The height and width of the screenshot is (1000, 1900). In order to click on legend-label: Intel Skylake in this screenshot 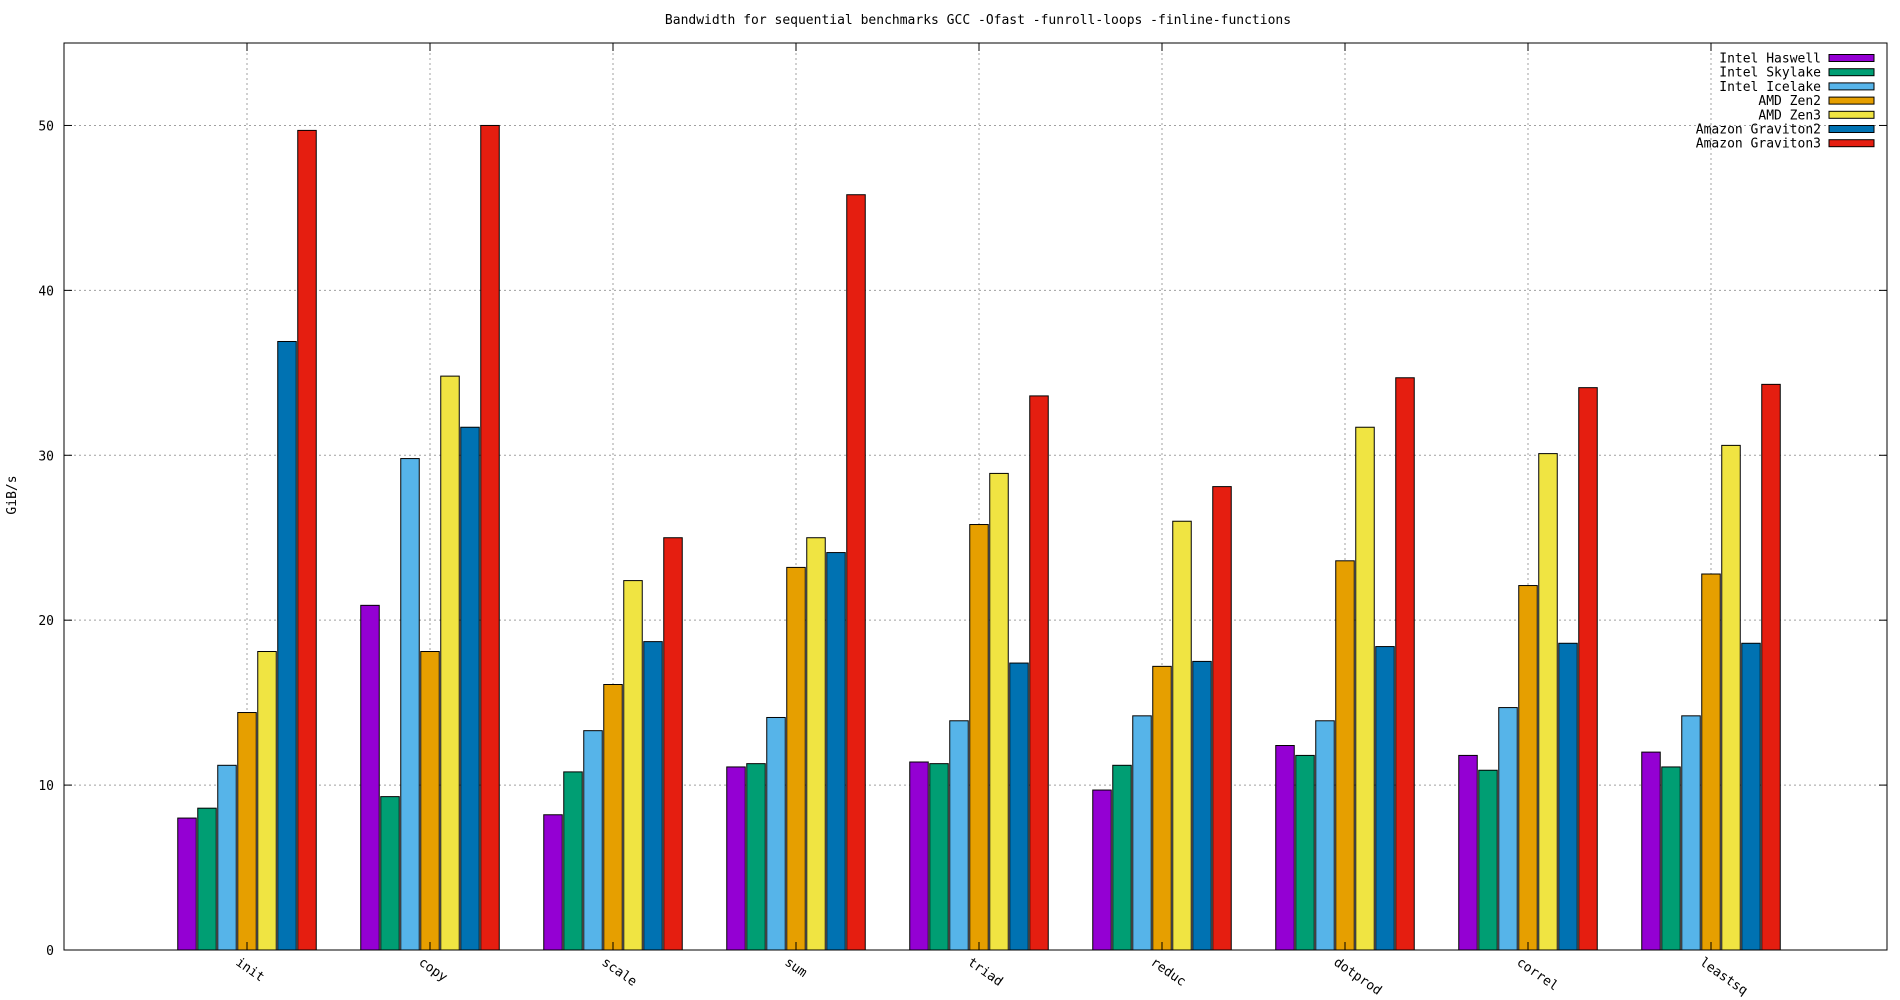, I will do `click(1770, 73)`.